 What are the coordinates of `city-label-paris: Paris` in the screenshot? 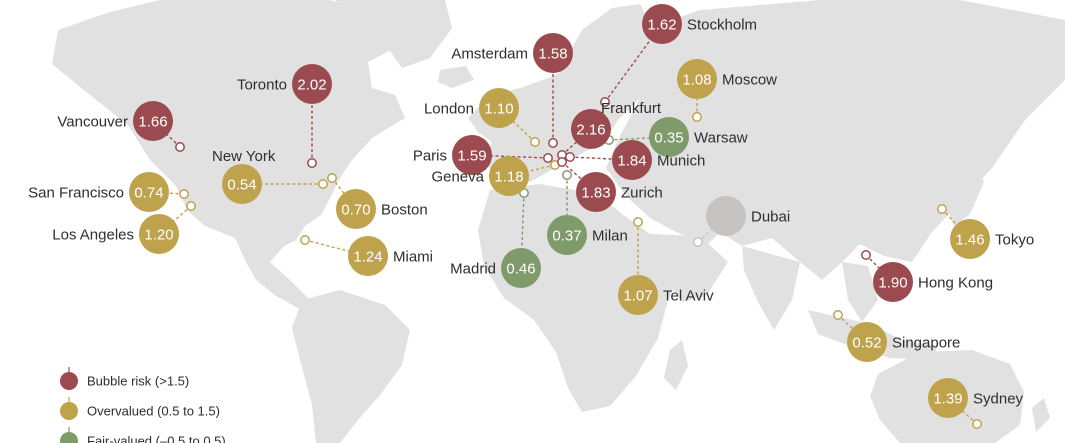 It's located at (430, 156).